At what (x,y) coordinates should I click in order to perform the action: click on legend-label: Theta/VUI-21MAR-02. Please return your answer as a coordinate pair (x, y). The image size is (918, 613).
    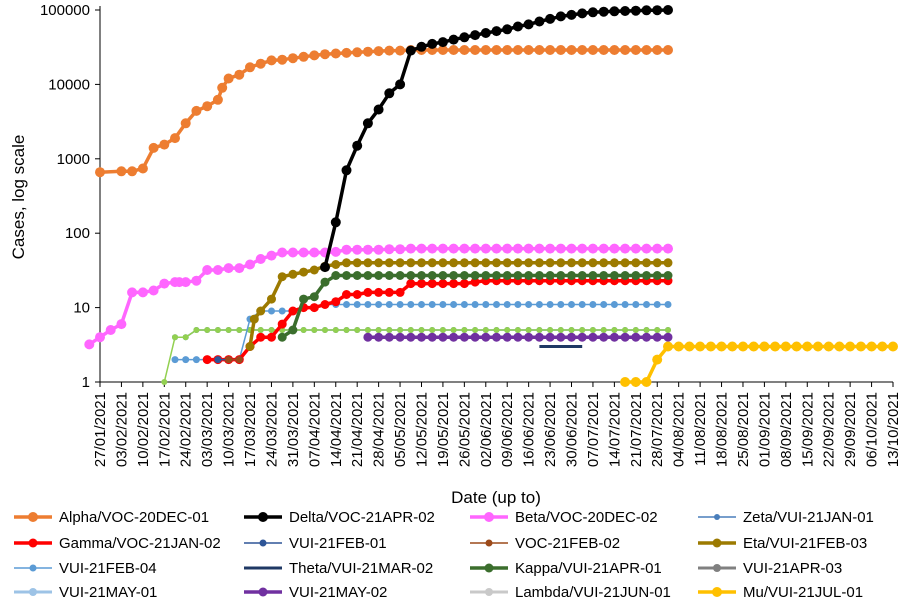
    Looking at the image, I should click on (361, 568).